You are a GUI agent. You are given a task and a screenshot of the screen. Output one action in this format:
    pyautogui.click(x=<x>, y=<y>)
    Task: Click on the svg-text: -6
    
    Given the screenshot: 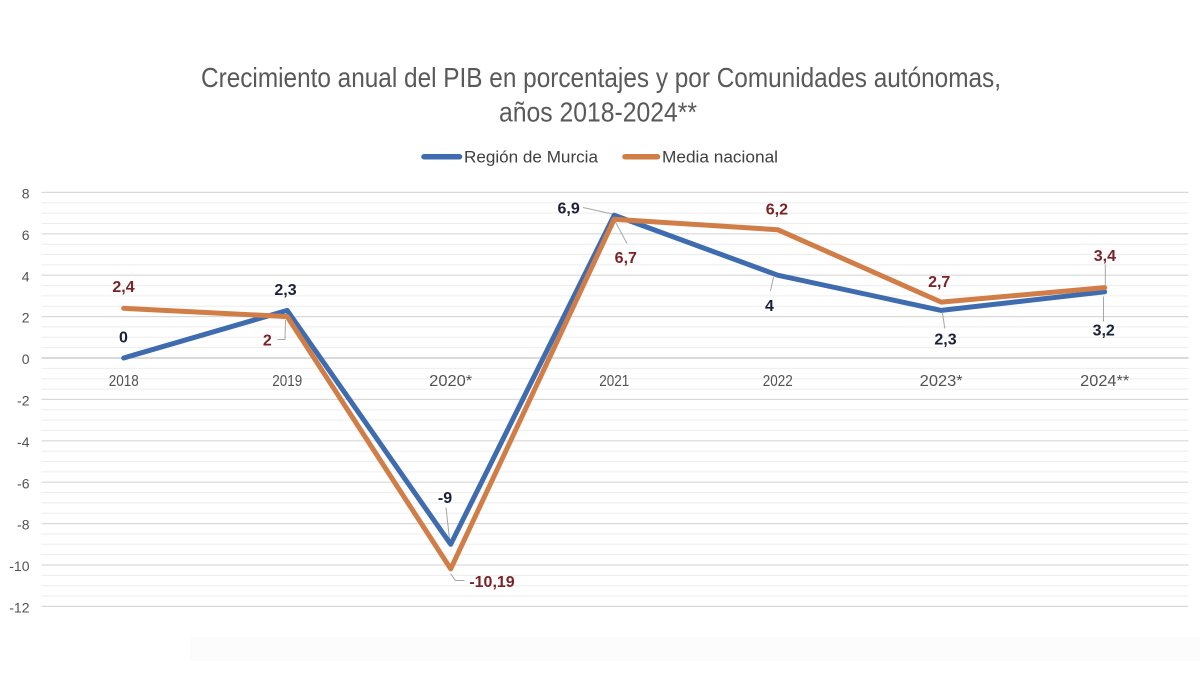 What is the action you would take?
    pyautogui.click(x=23, y=483)
    